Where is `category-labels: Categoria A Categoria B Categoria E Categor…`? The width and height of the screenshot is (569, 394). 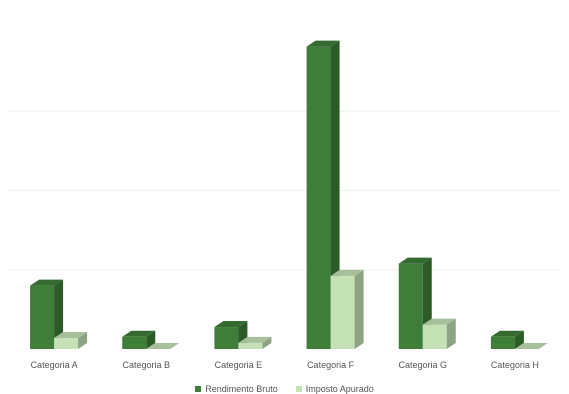 category-labels: Categoria A Categoria B Categoria E Categor… is located at coordinates (285, 365).